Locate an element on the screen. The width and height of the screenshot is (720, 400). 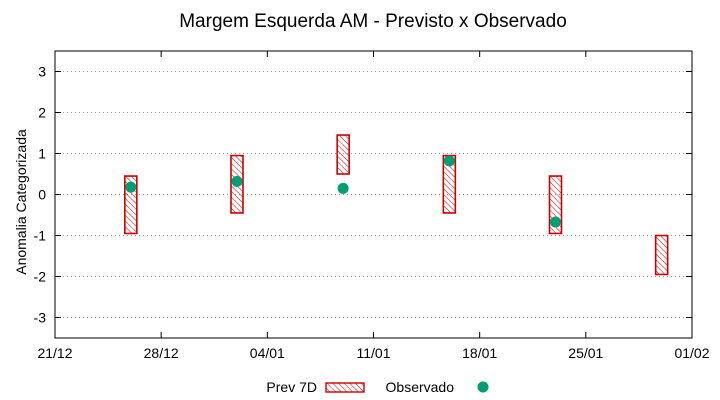
x-tick-label: 25/01 is located at coordinates (585, 353).